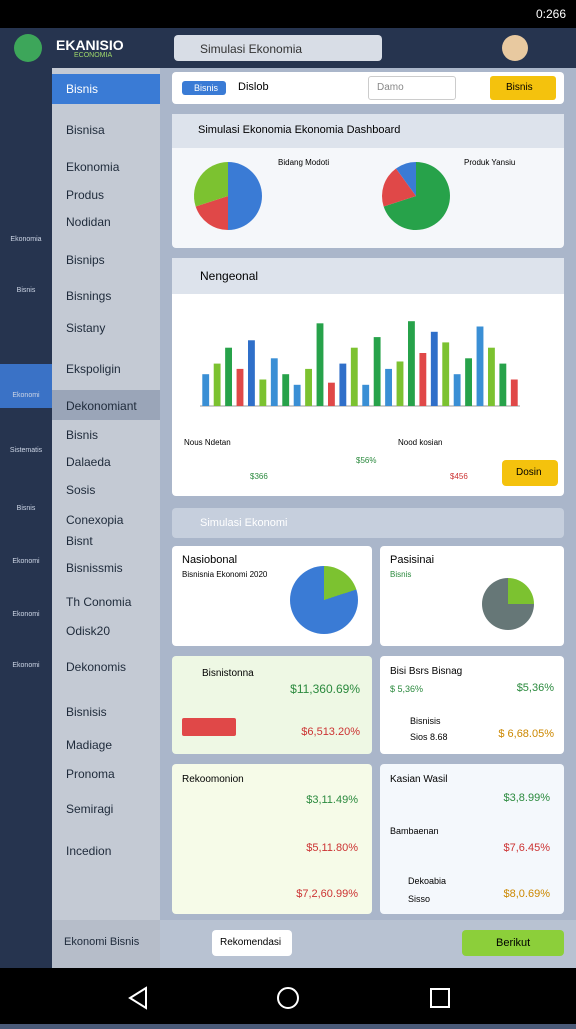  What do you see at coordinates (425, 721) in the screenshot?
I see `kpi-title: Bisnisis` at bounding box center [425, 721].